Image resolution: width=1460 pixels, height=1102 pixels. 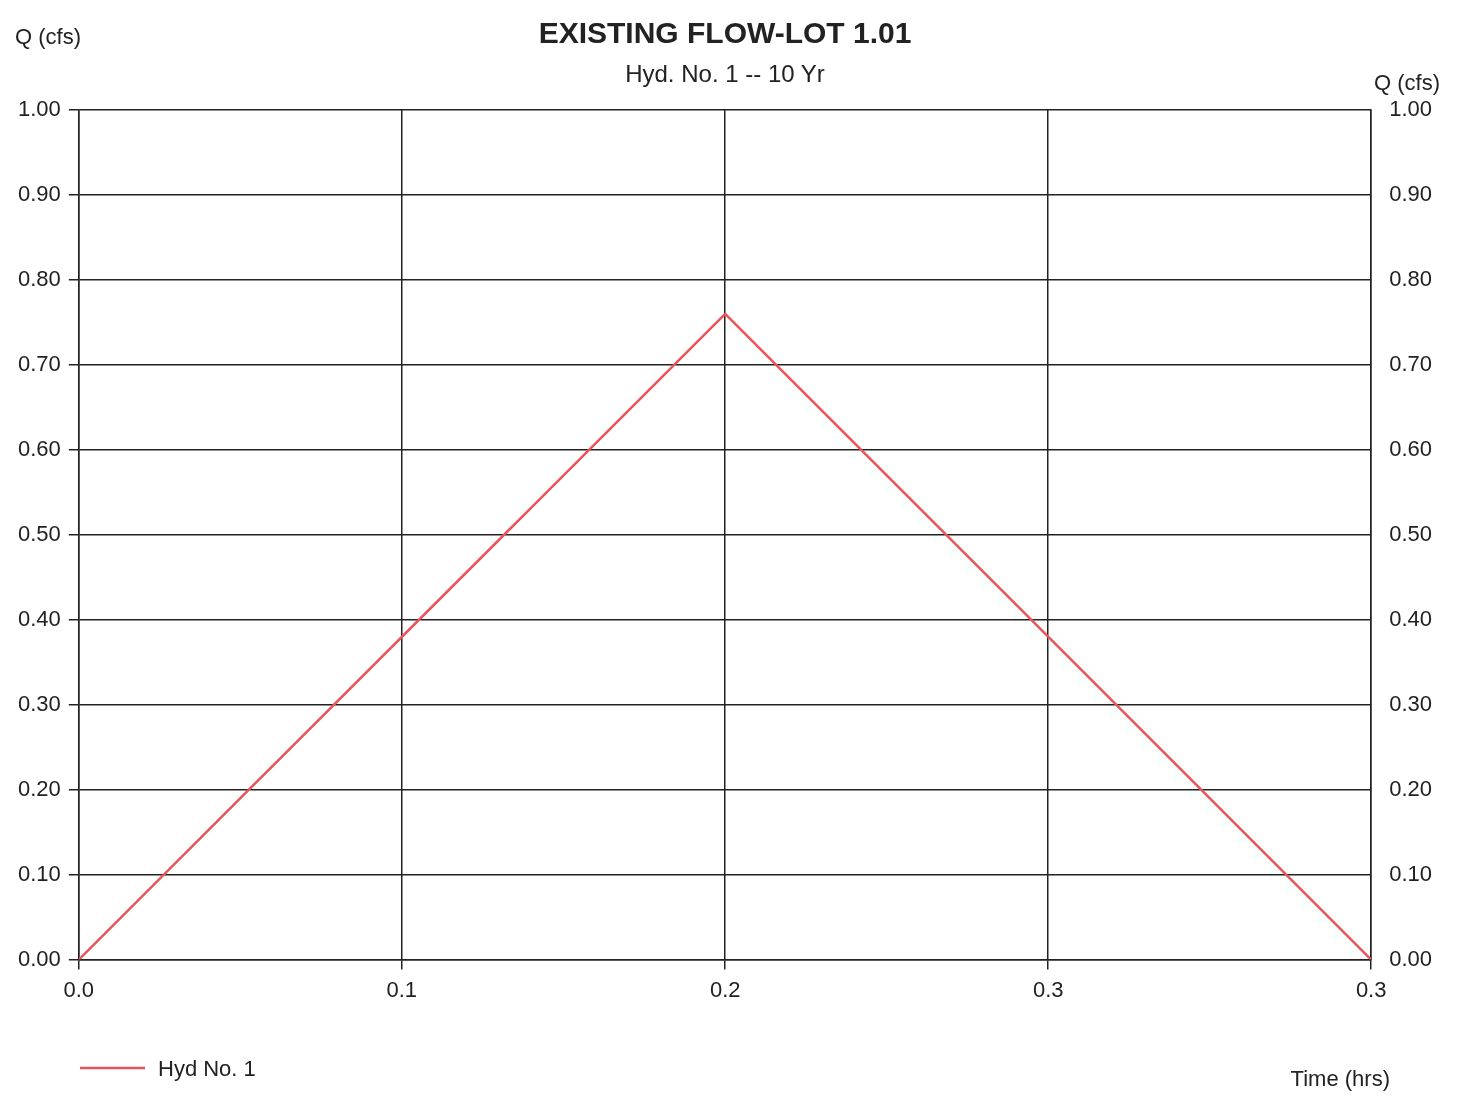 I want to click on y-tick-label: 0.00, so click(x=39, y=958).